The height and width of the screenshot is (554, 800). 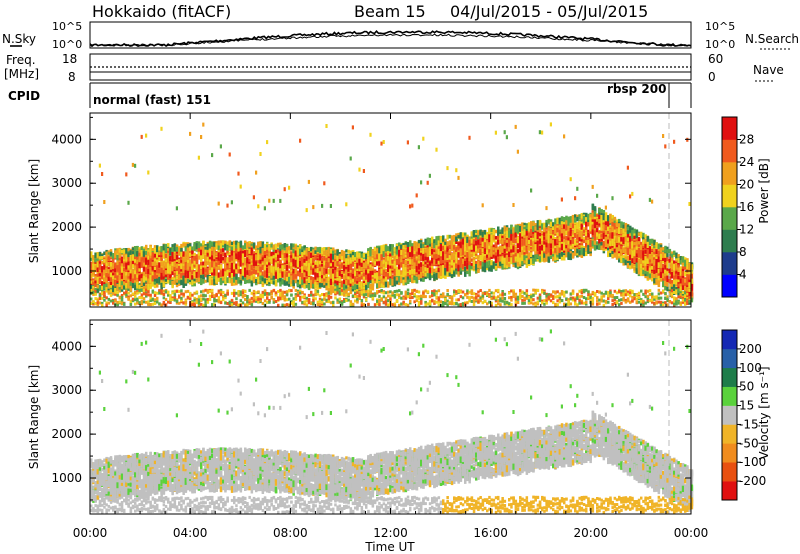 What do you see at coordinates (749, 424) in the screenshot?
I see `velocity-colorbar-tick: -15` at bounding box center [749, 424].